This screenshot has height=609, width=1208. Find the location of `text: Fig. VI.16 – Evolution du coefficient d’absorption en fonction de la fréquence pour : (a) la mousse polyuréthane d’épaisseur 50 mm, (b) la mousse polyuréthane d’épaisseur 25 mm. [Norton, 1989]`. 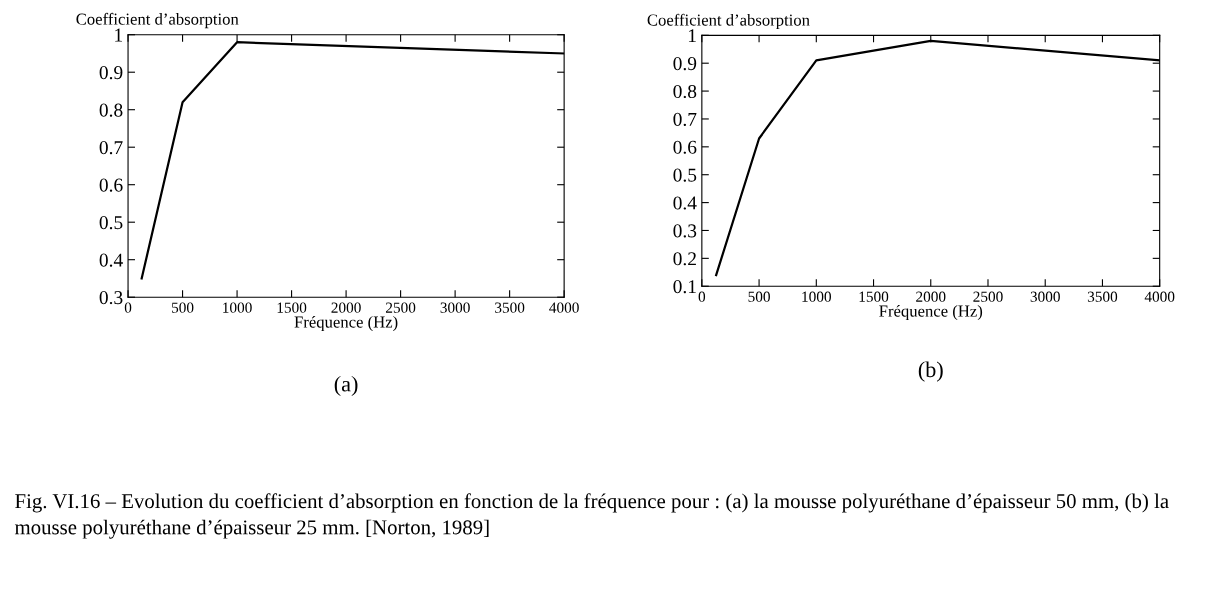

text: Fig. VI.16 – Evolution du coefficient d’absorption en fonction de la fréquence pour : (a) la mousse polyuréthane d’épaisseur 50 mm, (b) la mousse polyuréthane d’épaisseur 25 mm. [Norton, 1989] is located at coordinates (591, 516).